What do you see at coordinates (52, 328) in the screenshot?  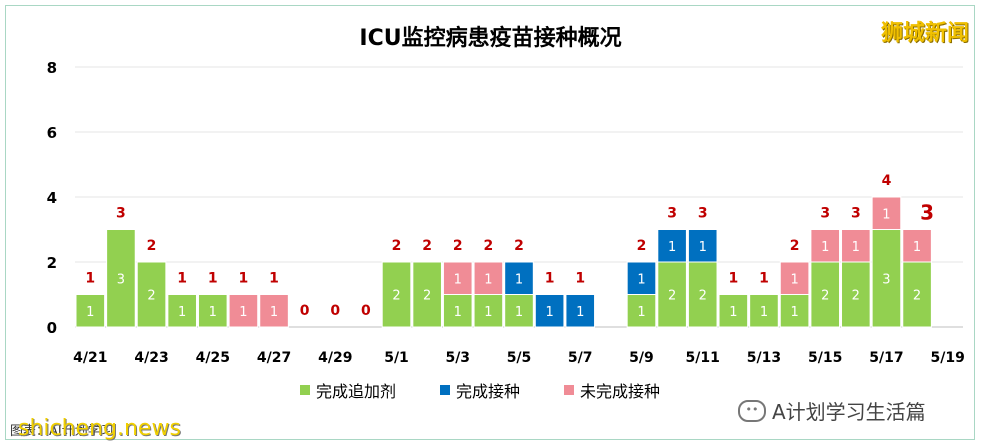 I see `y-tick-label: 0` at bounding box center [52, 328].